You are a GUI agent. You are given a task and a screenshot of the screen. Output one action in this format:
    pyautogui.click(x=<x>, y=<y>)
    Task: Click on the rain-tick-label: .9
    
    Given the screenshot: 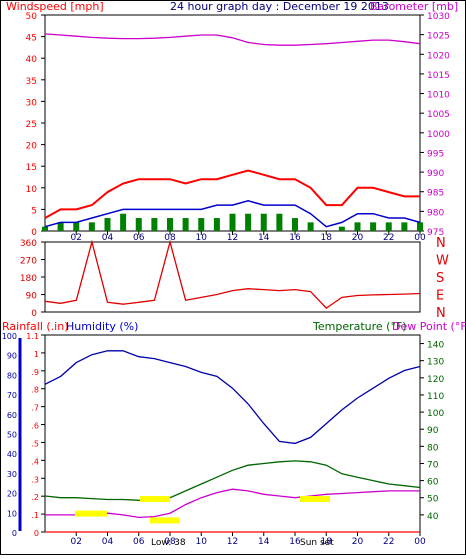 What is the action you would take?
    pyautogui.click(x=35, y=372)
    